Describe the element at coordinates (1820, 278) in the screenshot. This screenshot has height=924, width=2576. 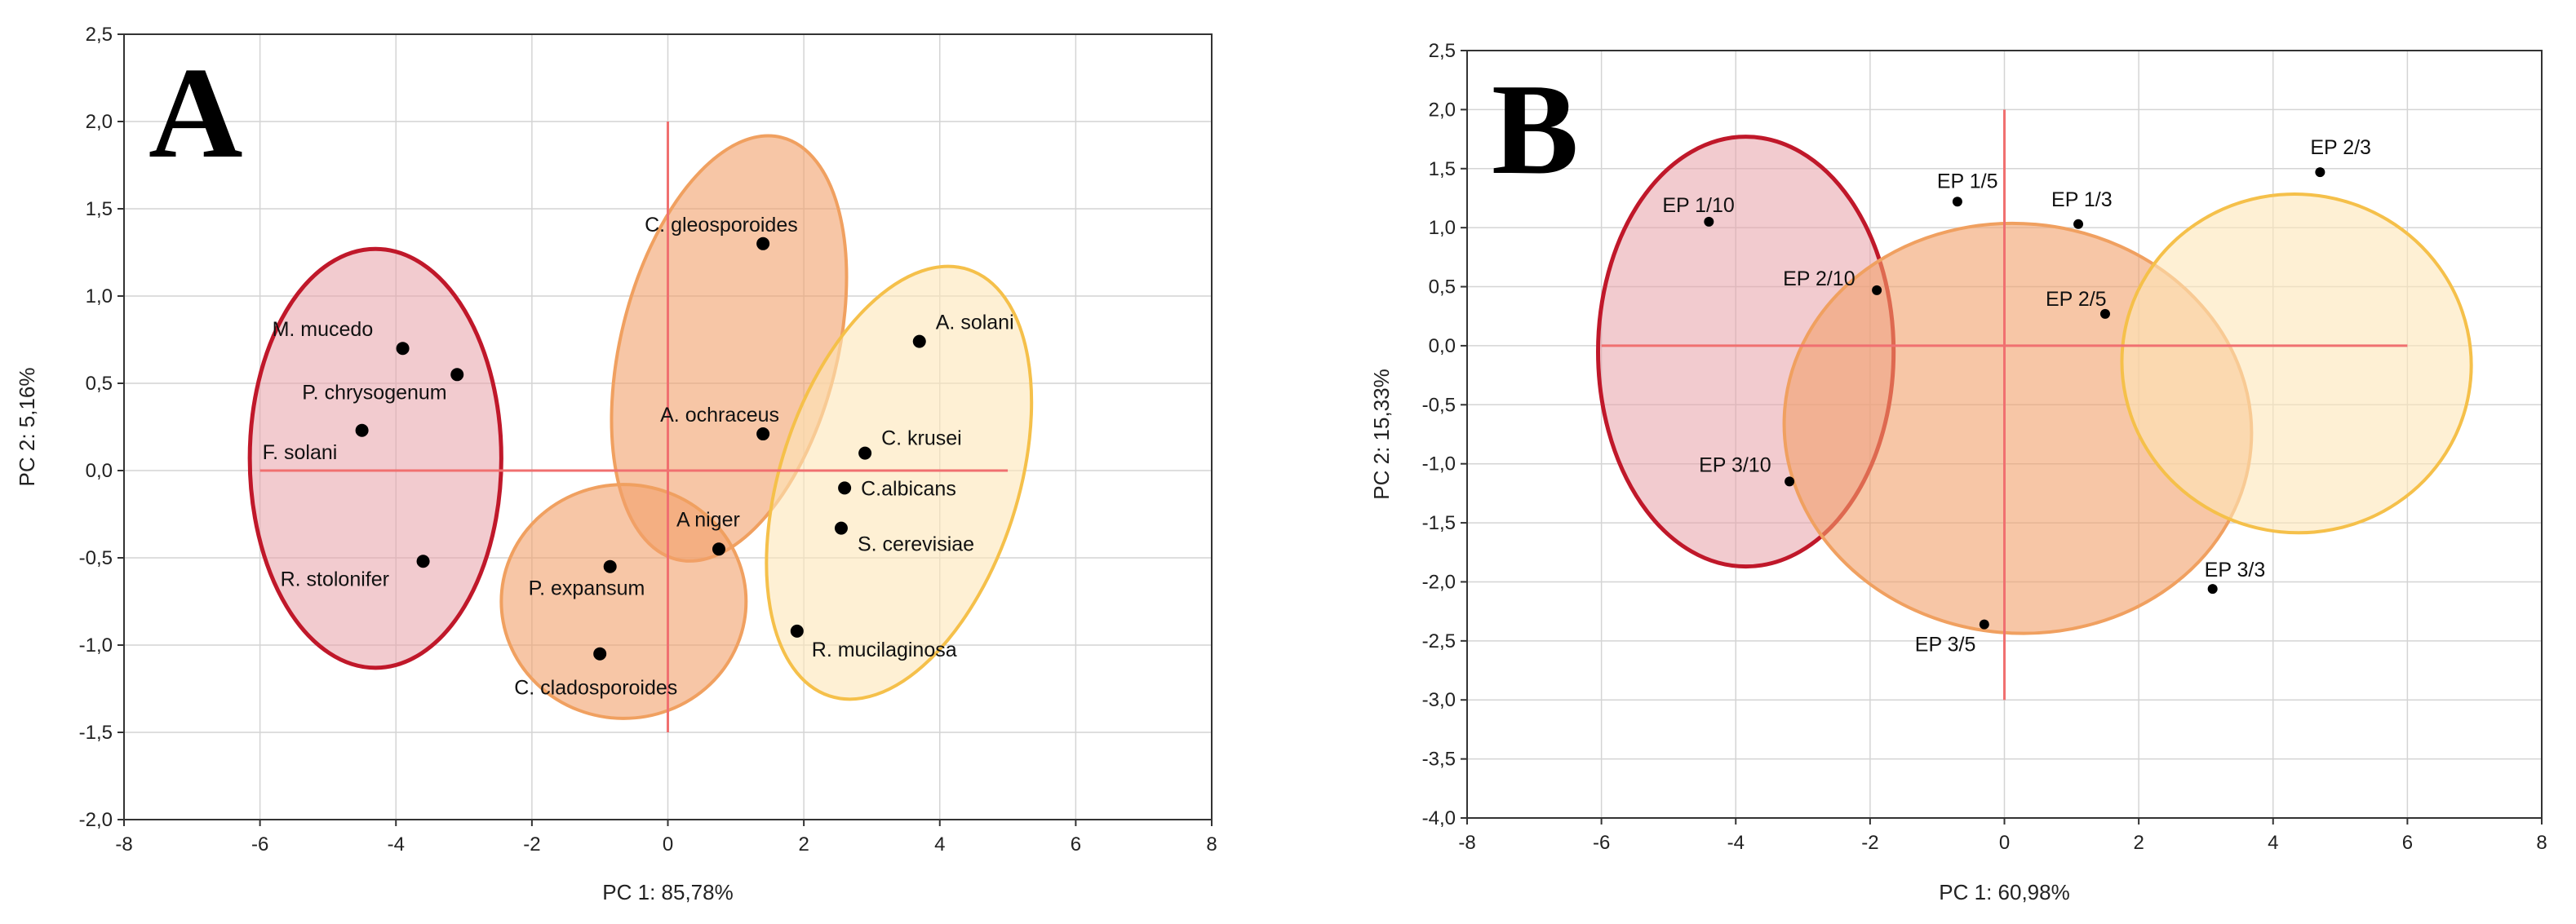
I see `data-point-label: EP 2/10` at that location.